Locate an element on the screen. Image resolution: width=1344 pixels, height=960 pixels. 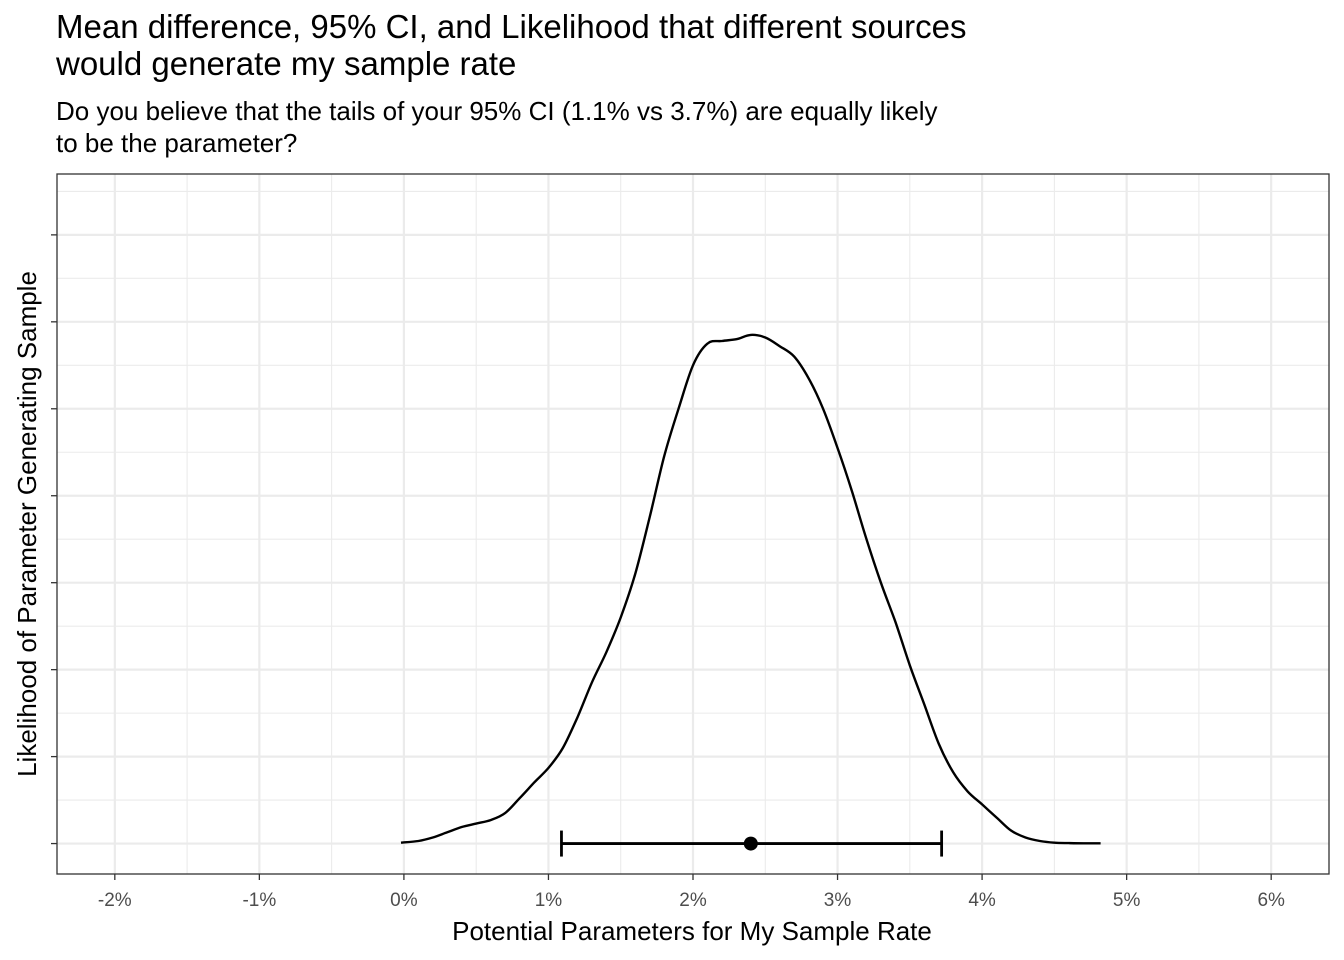
x-tick-label: -2% is located at coordinates (115, 900).